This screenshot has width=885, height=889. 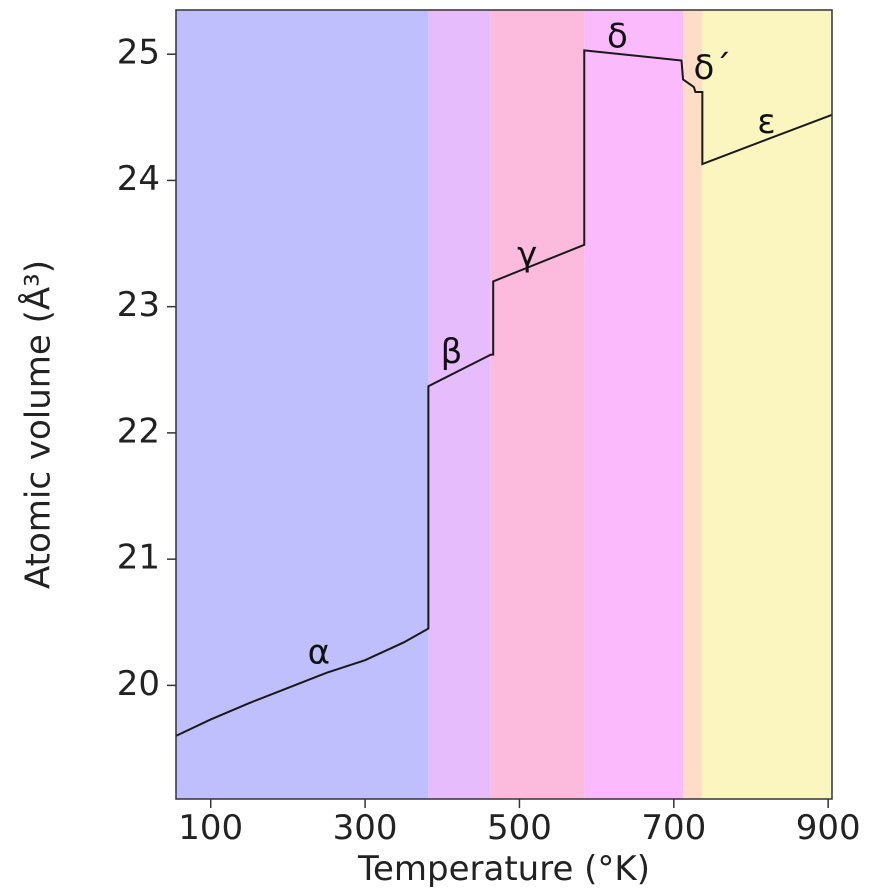 I want to click on x-tick-label-2: 500, so click(x=519, y=828).